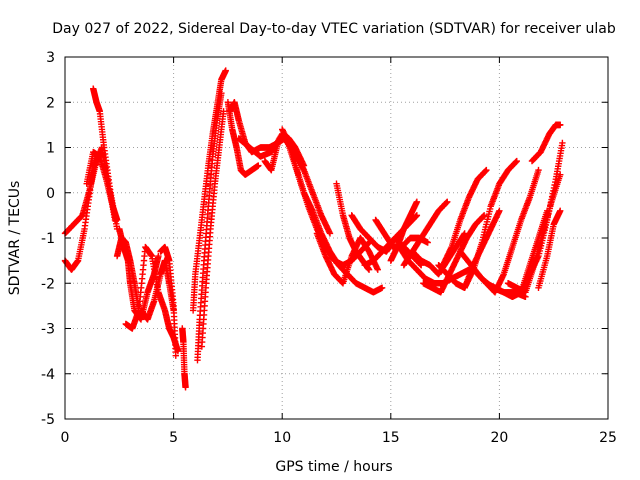 The width and height of the screenshot is (640, 480). What do you see at coordinates (404, 231) in the screenshot?
I see `series-s25` at bounding box center [404, 231].